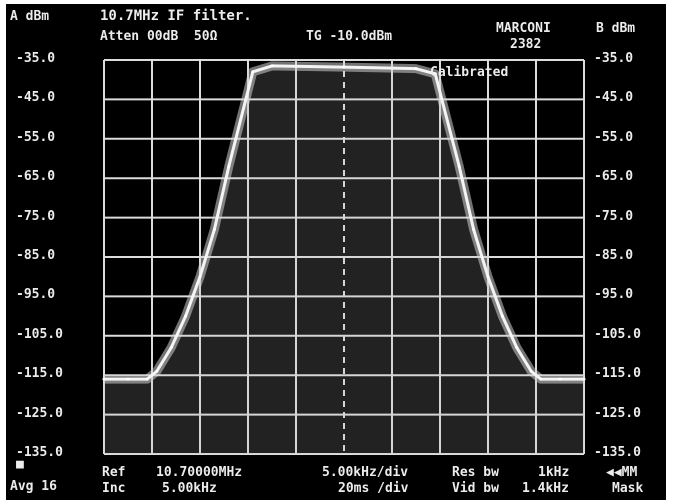  I want to click on y-tick-label-right: -55.0, so click(614, 137).